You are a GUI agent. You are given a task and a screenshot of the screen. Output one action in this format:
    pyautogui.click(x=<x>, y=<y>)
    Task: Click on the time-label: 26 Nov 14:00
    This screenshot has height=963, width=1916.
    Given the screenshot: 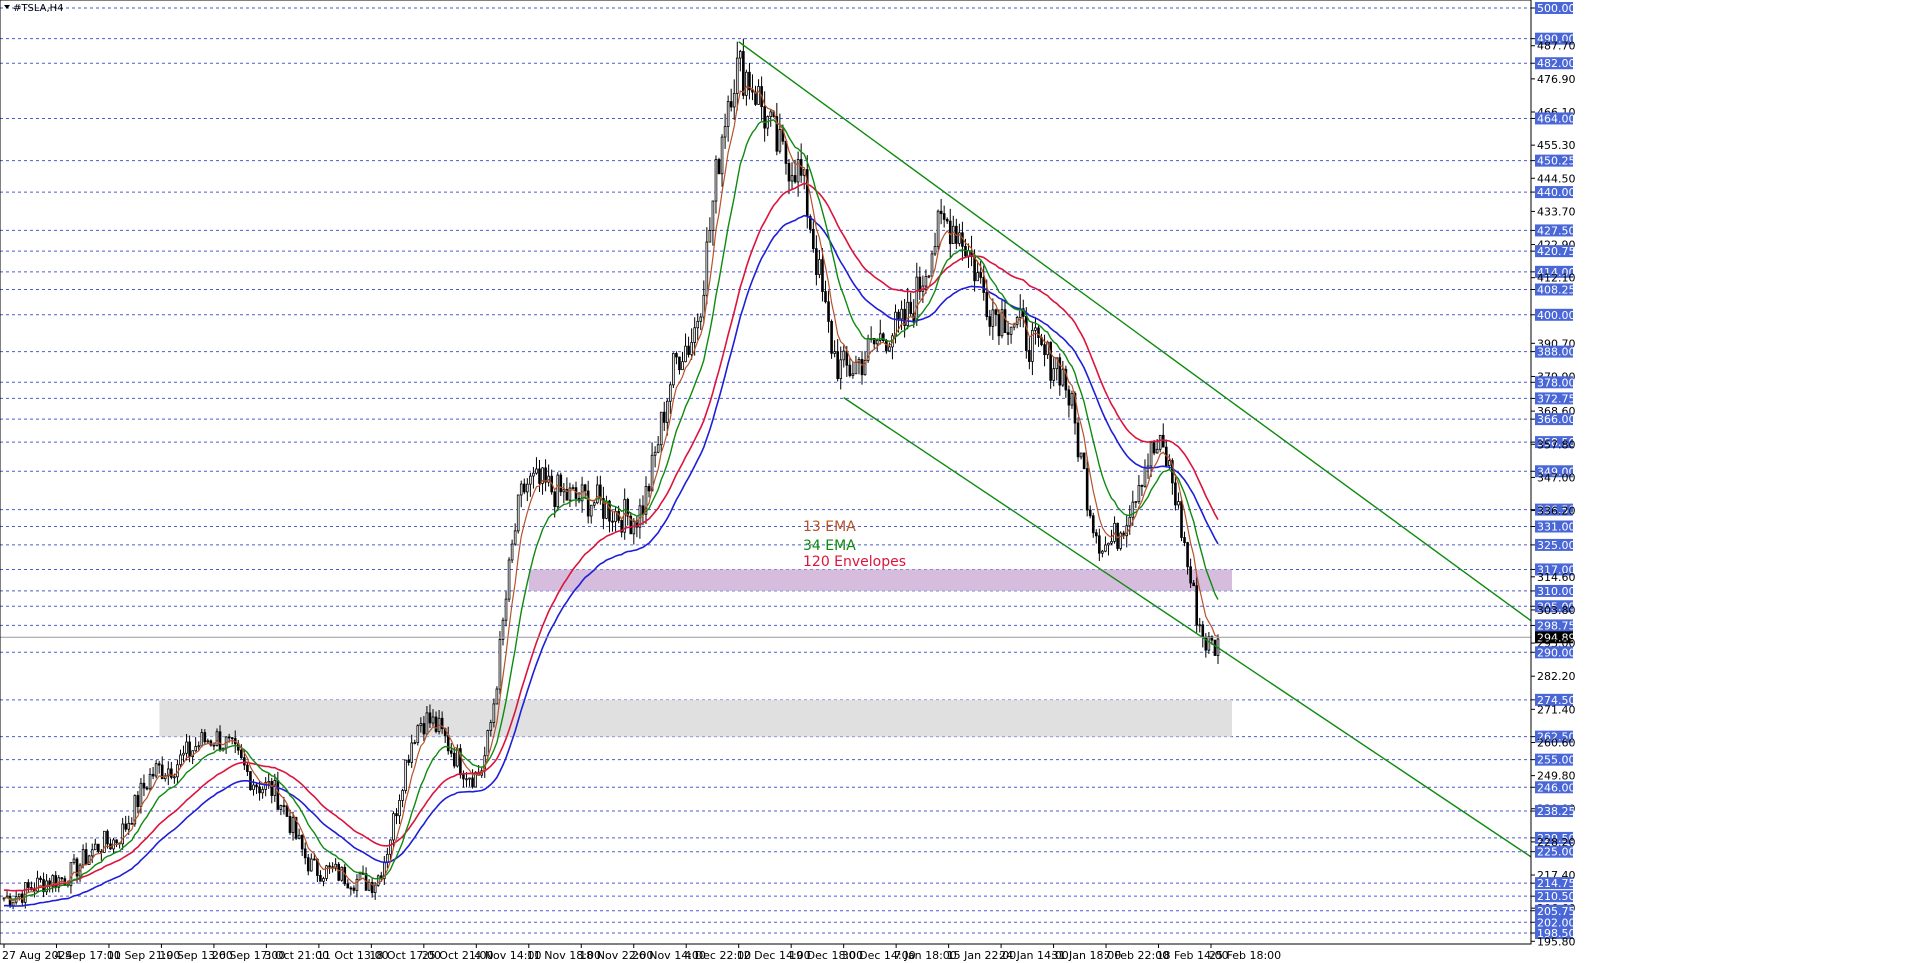 What is the action you would take?
    pyautogui.click(x=669, y=955)
    